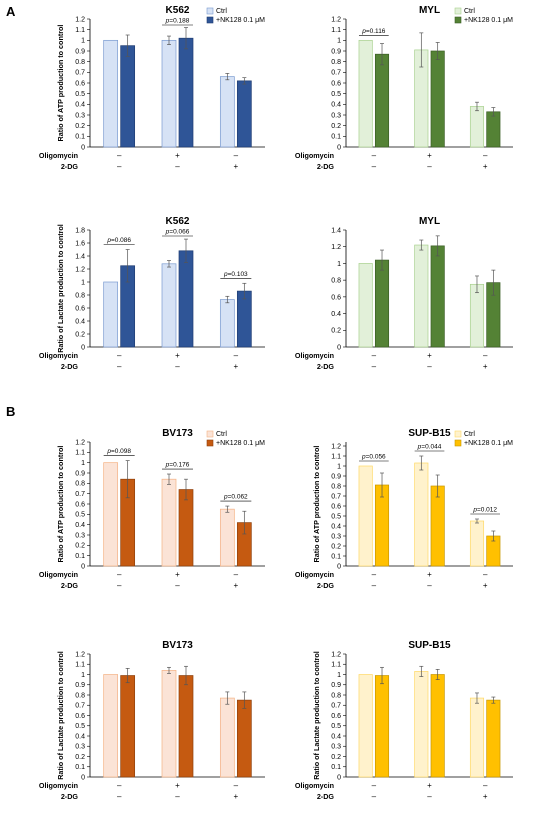 The height and width of the screenshot is (820, 550). What do you see at coordinates (178, 10) in the screenshot?
I see `chart-title: K562` at bounding box center [178, 10].